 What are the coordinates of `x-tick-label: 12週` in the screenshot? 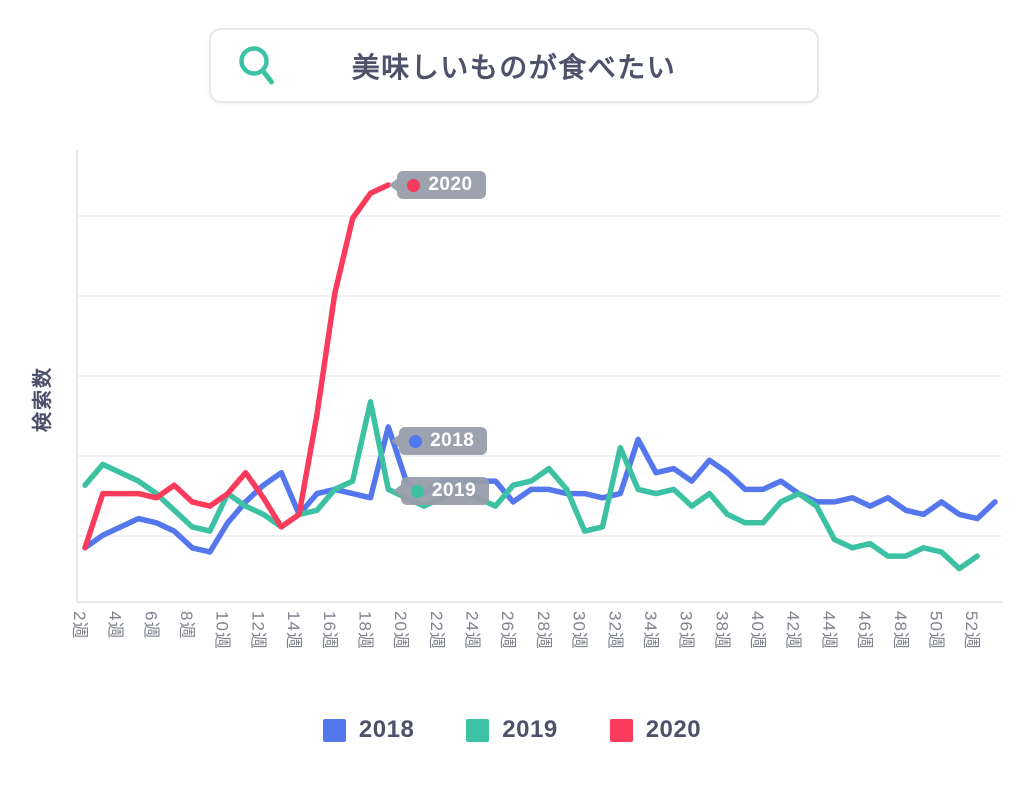 It's located at (257, 630).